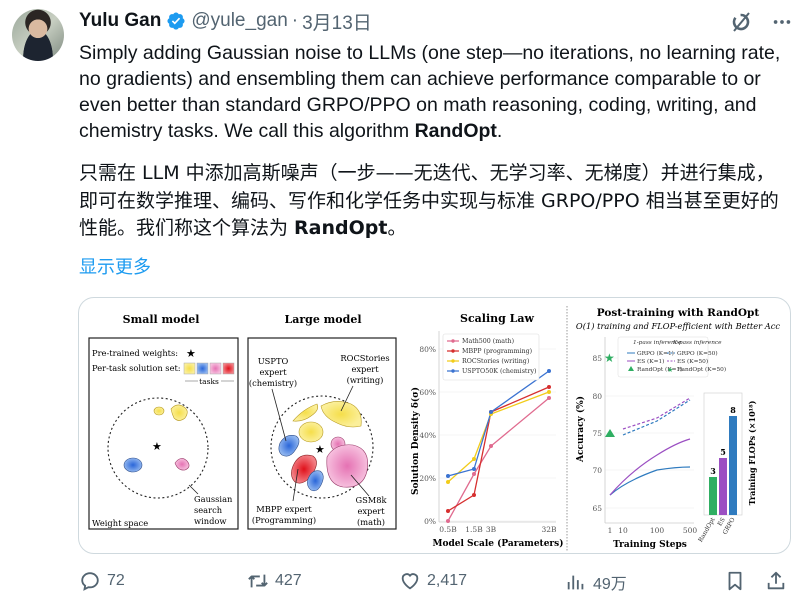 Image resolution: width=811 pixels, height=604 pixels. I want to click on x-tick: 1, so click(610, 530).